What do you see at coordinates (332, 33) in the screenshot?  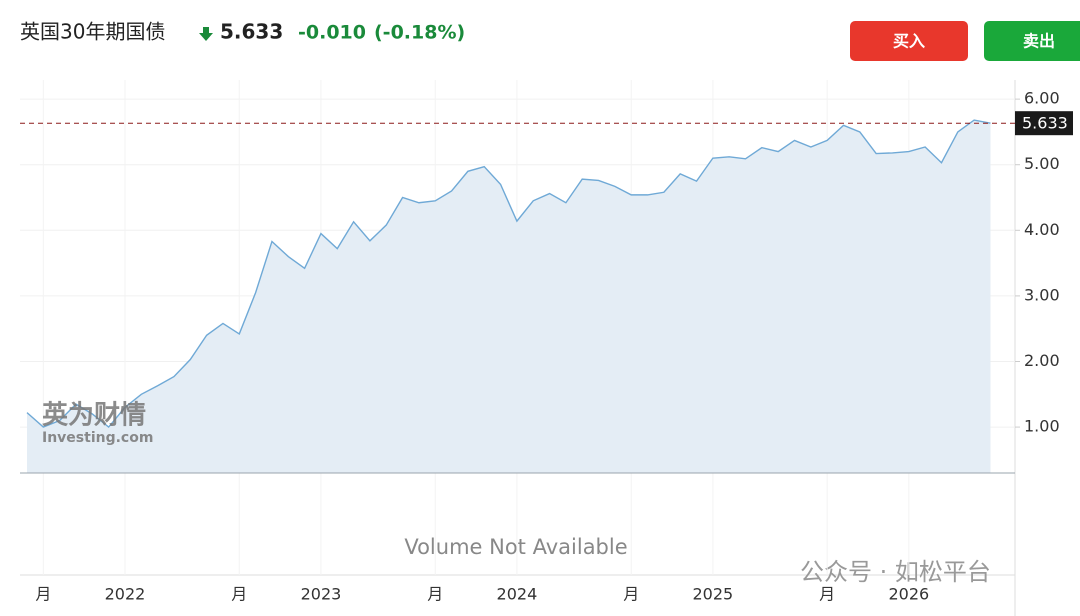 I see `change: -0.010` at bounding box center [332, 33].